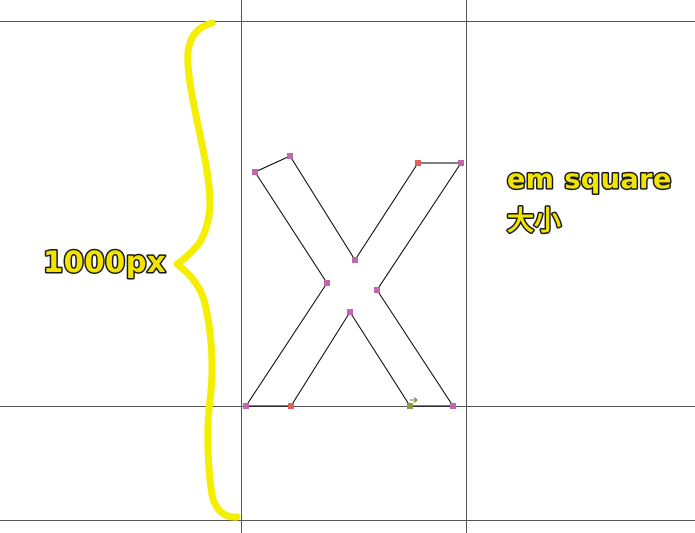 The height and width of the screenshot is (533, 695). I want to click on curly-brace-icon, so click(207, 270).